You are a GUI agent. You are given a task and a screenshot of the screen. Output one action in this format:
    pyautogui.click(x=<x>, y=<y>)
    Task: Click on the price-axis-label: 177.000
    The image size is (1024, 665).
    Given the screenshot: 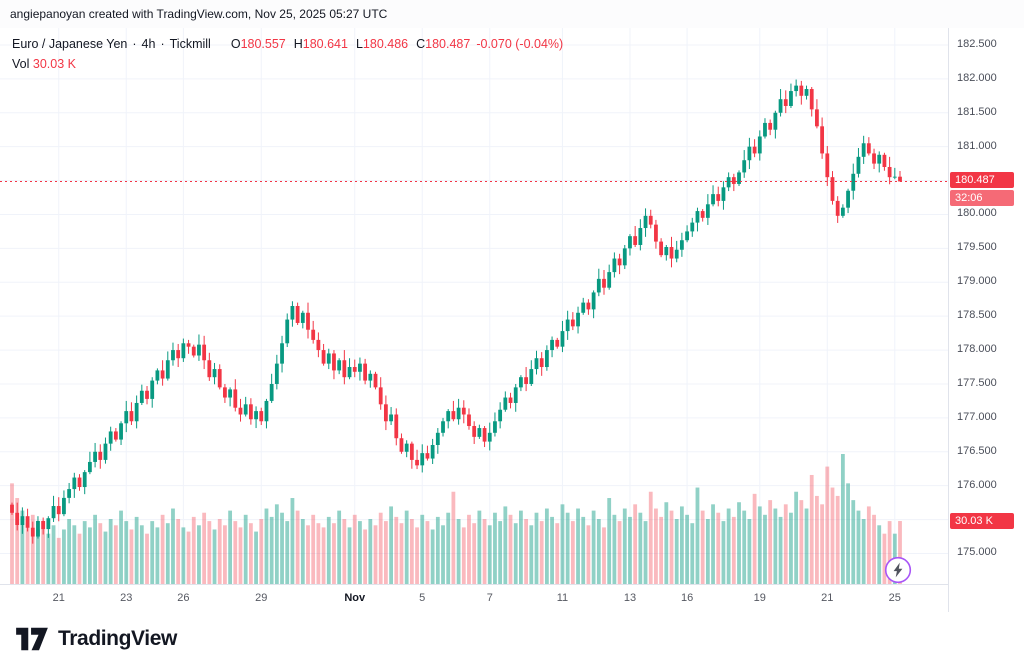 What is the action you would take?
    pyautogui.click(x=977, y=416)
    